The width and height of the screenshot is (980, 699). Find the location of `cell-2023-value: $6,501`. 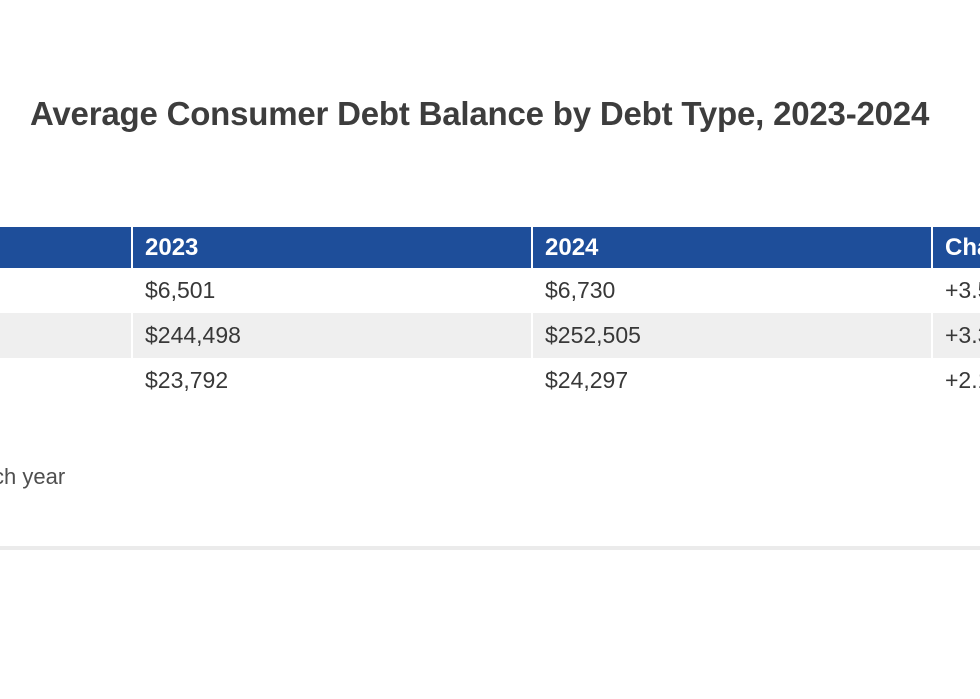

cell-2023-value: $6,501 is located at coordinates (331, 290).